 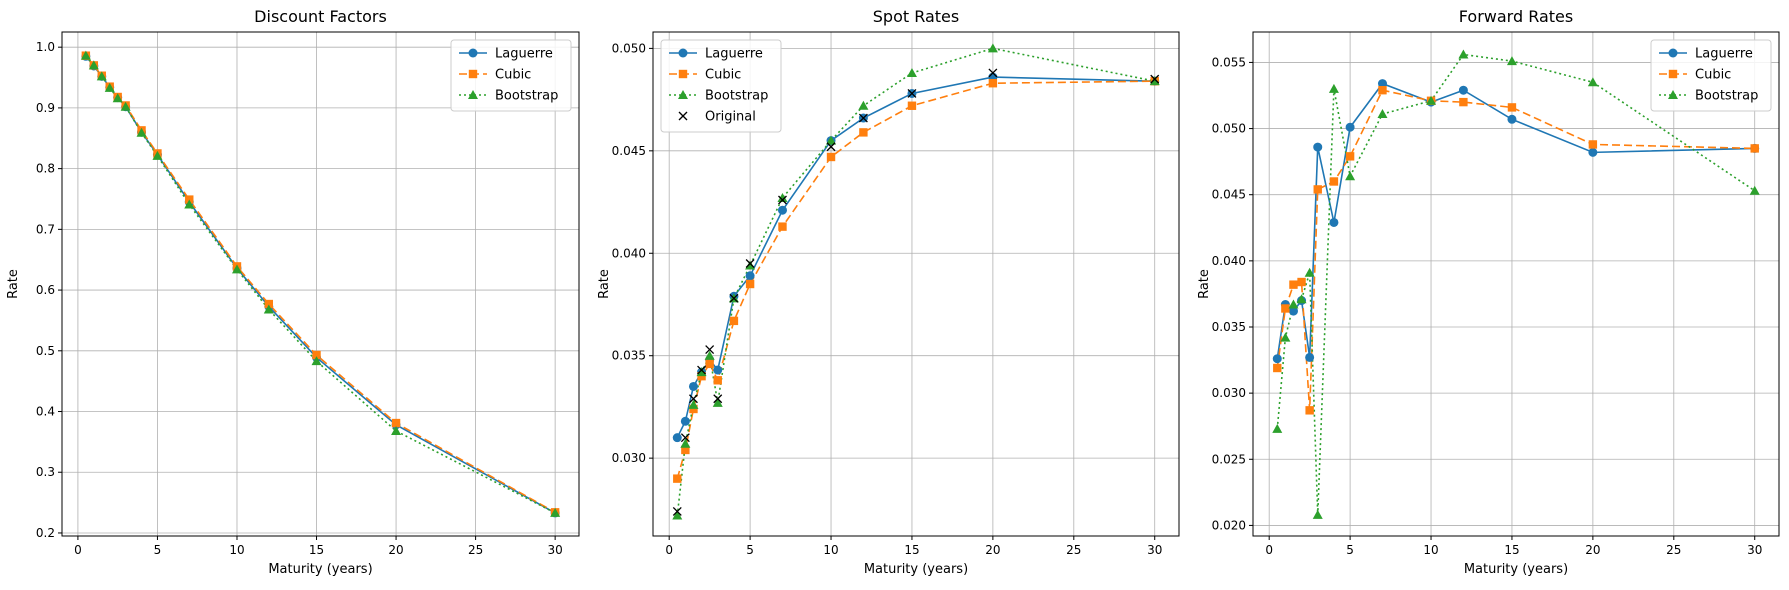 I want to click on y-axis-label: Rate, so click(x=13, y=284).